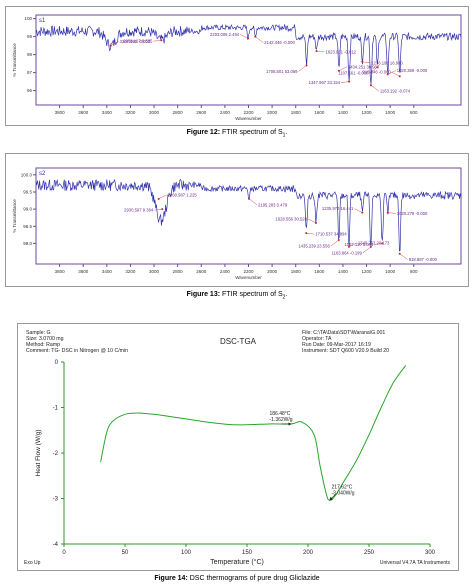  I want to click on header-size: Size: 3.0700 mg, so click(45, 339).